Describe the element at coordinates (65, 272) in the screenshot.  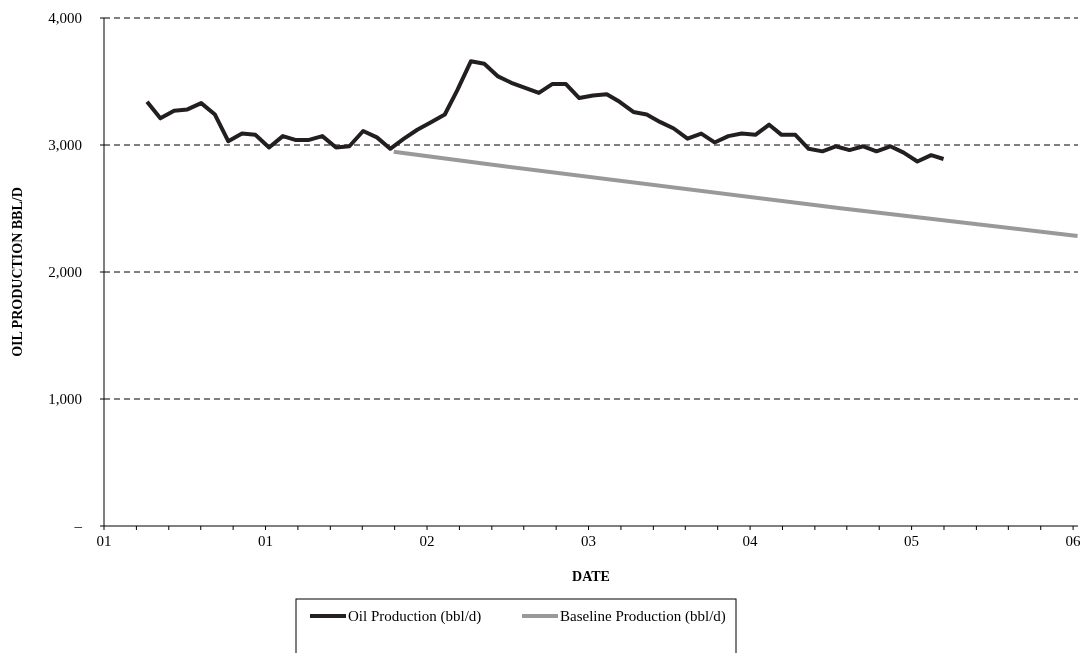
I see `y-tick-label: 2,000` at that location.